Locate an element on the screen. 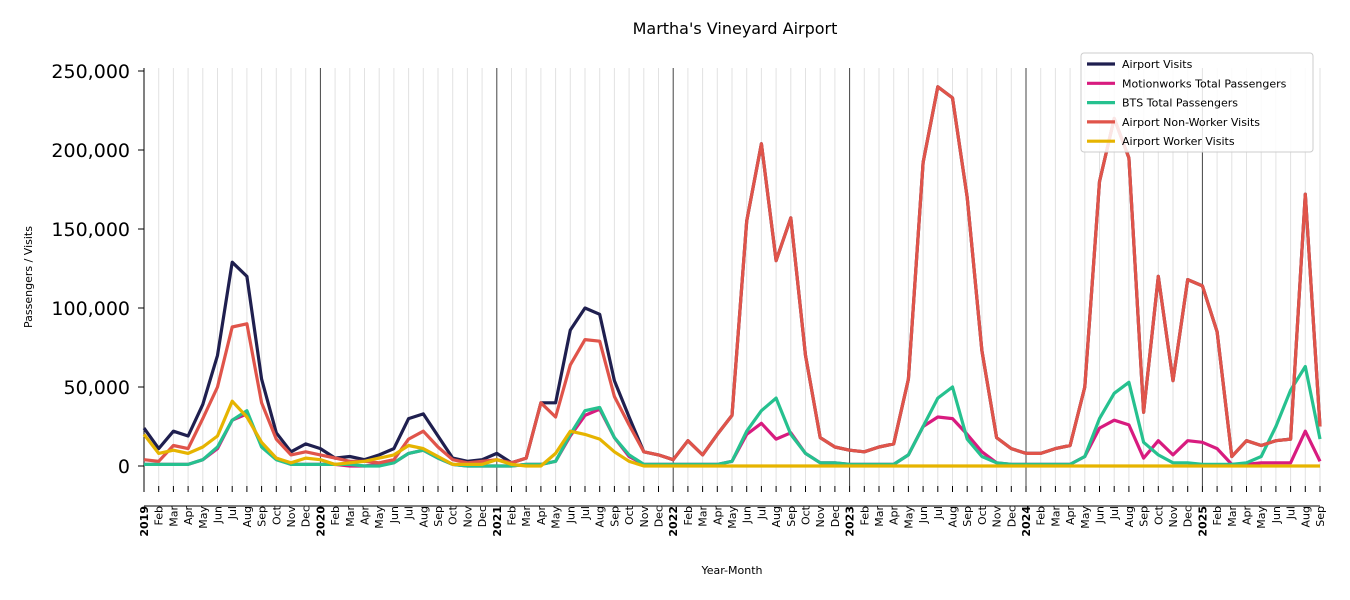 The image size is (1350, 600). y-tick-label: 200,000 is located at coordinates (90, 151).